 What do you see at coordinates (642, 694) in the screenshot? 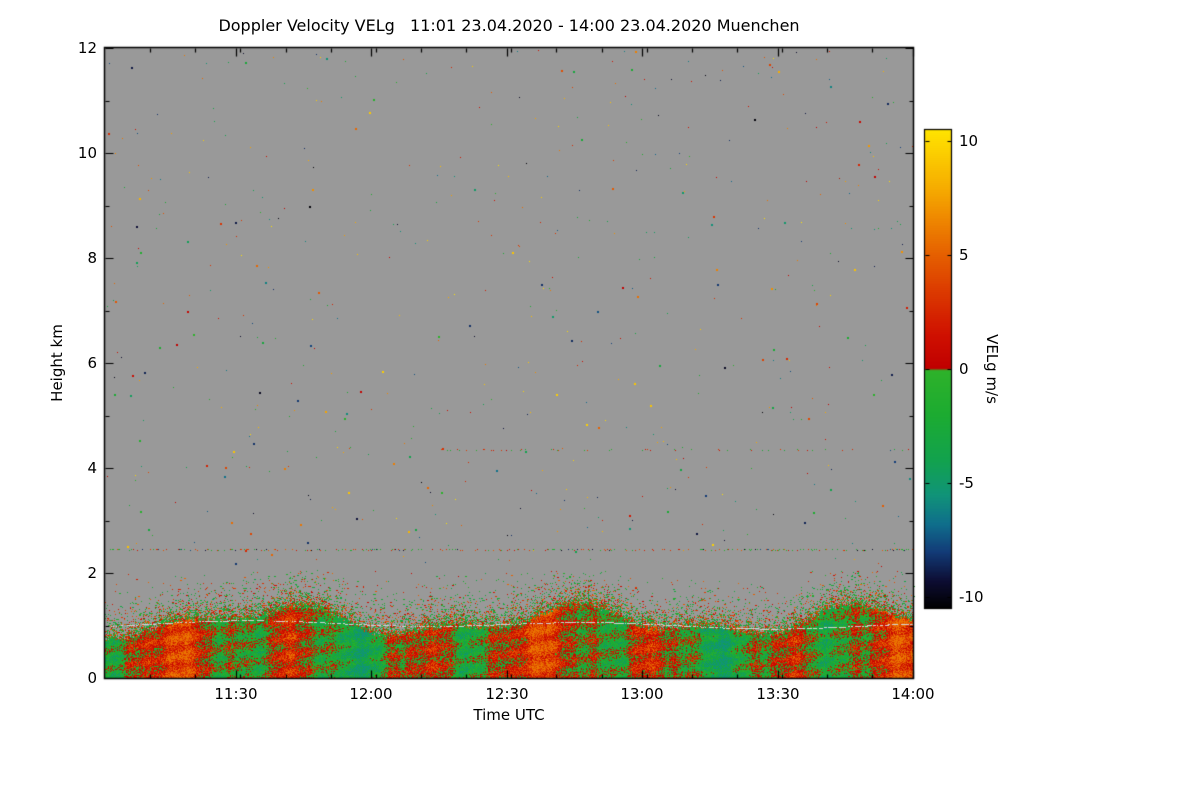
I see `x-tick-label: 13:00` at bounding box center [642, 694].